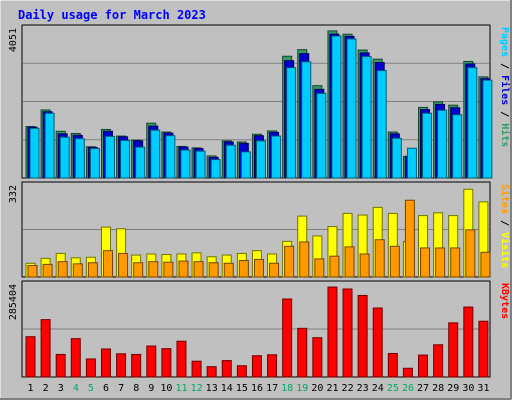 This screenshot has height=404, width=512. What do you see at coordinates (505, 226) in the screenshot?
I see `y-axis-legend: Sites / Visits` at bounding box center [505, 226].